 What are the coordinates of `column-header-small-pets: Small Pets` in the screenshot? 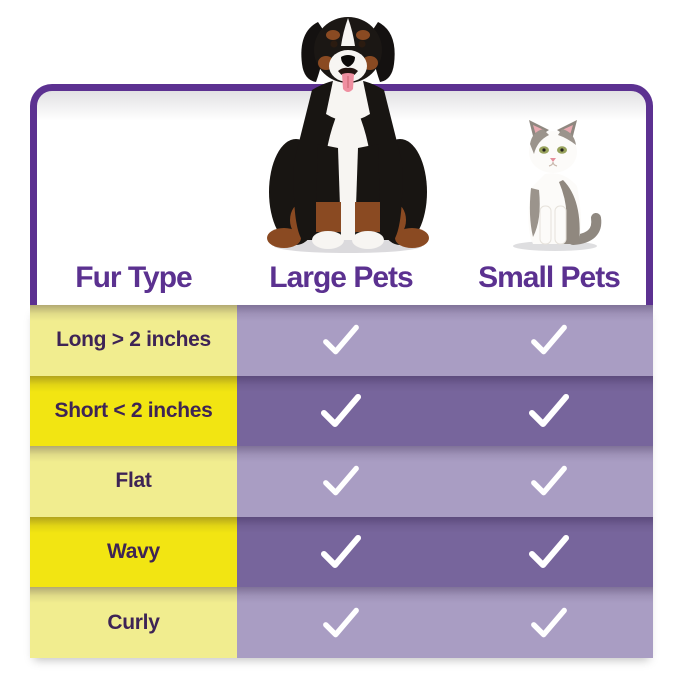 It's located at (549, 277).